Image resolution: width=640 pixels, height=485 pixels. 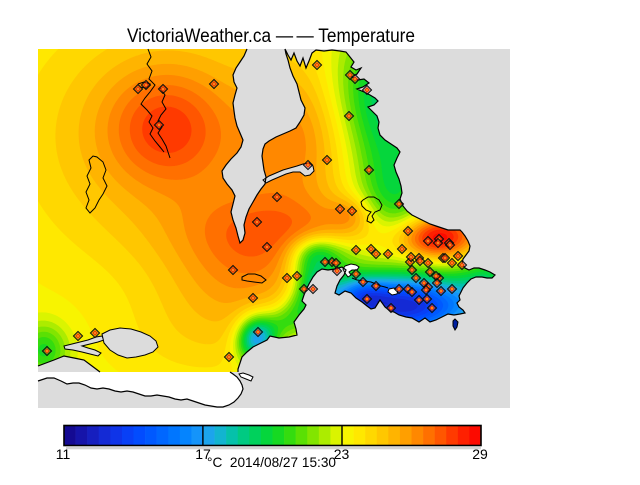 What do you see at coordinates (342, 454) in the screenshot?
I see `svg-text: 23` at bounding box center [342, 454].